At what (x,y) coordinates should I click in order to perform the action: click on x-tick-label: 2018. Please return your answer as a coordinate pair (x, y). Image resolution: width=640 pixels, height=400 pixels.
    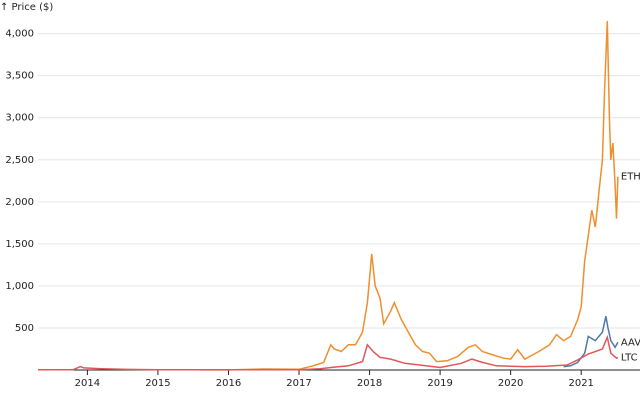
    Looking at the image, I should click on (369, 383).